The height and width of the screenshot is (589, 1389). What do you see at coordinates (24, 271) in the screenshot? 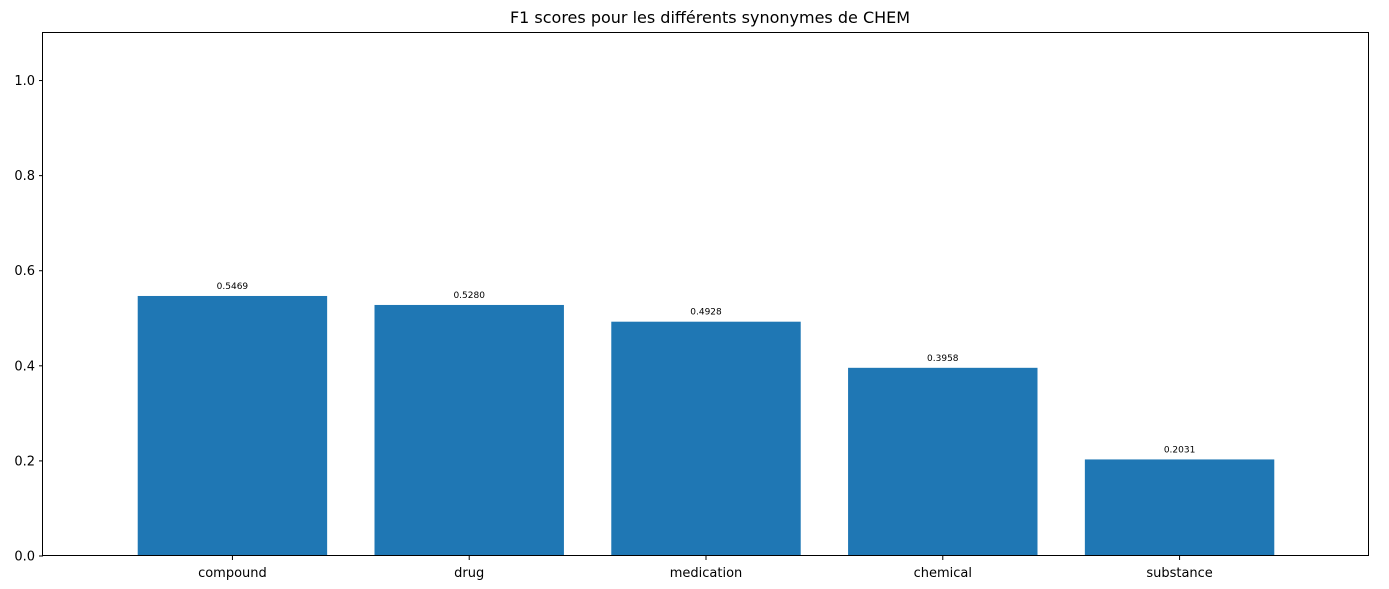
I see `y-tick-label: 0.6` at bounding box center [24, 271].